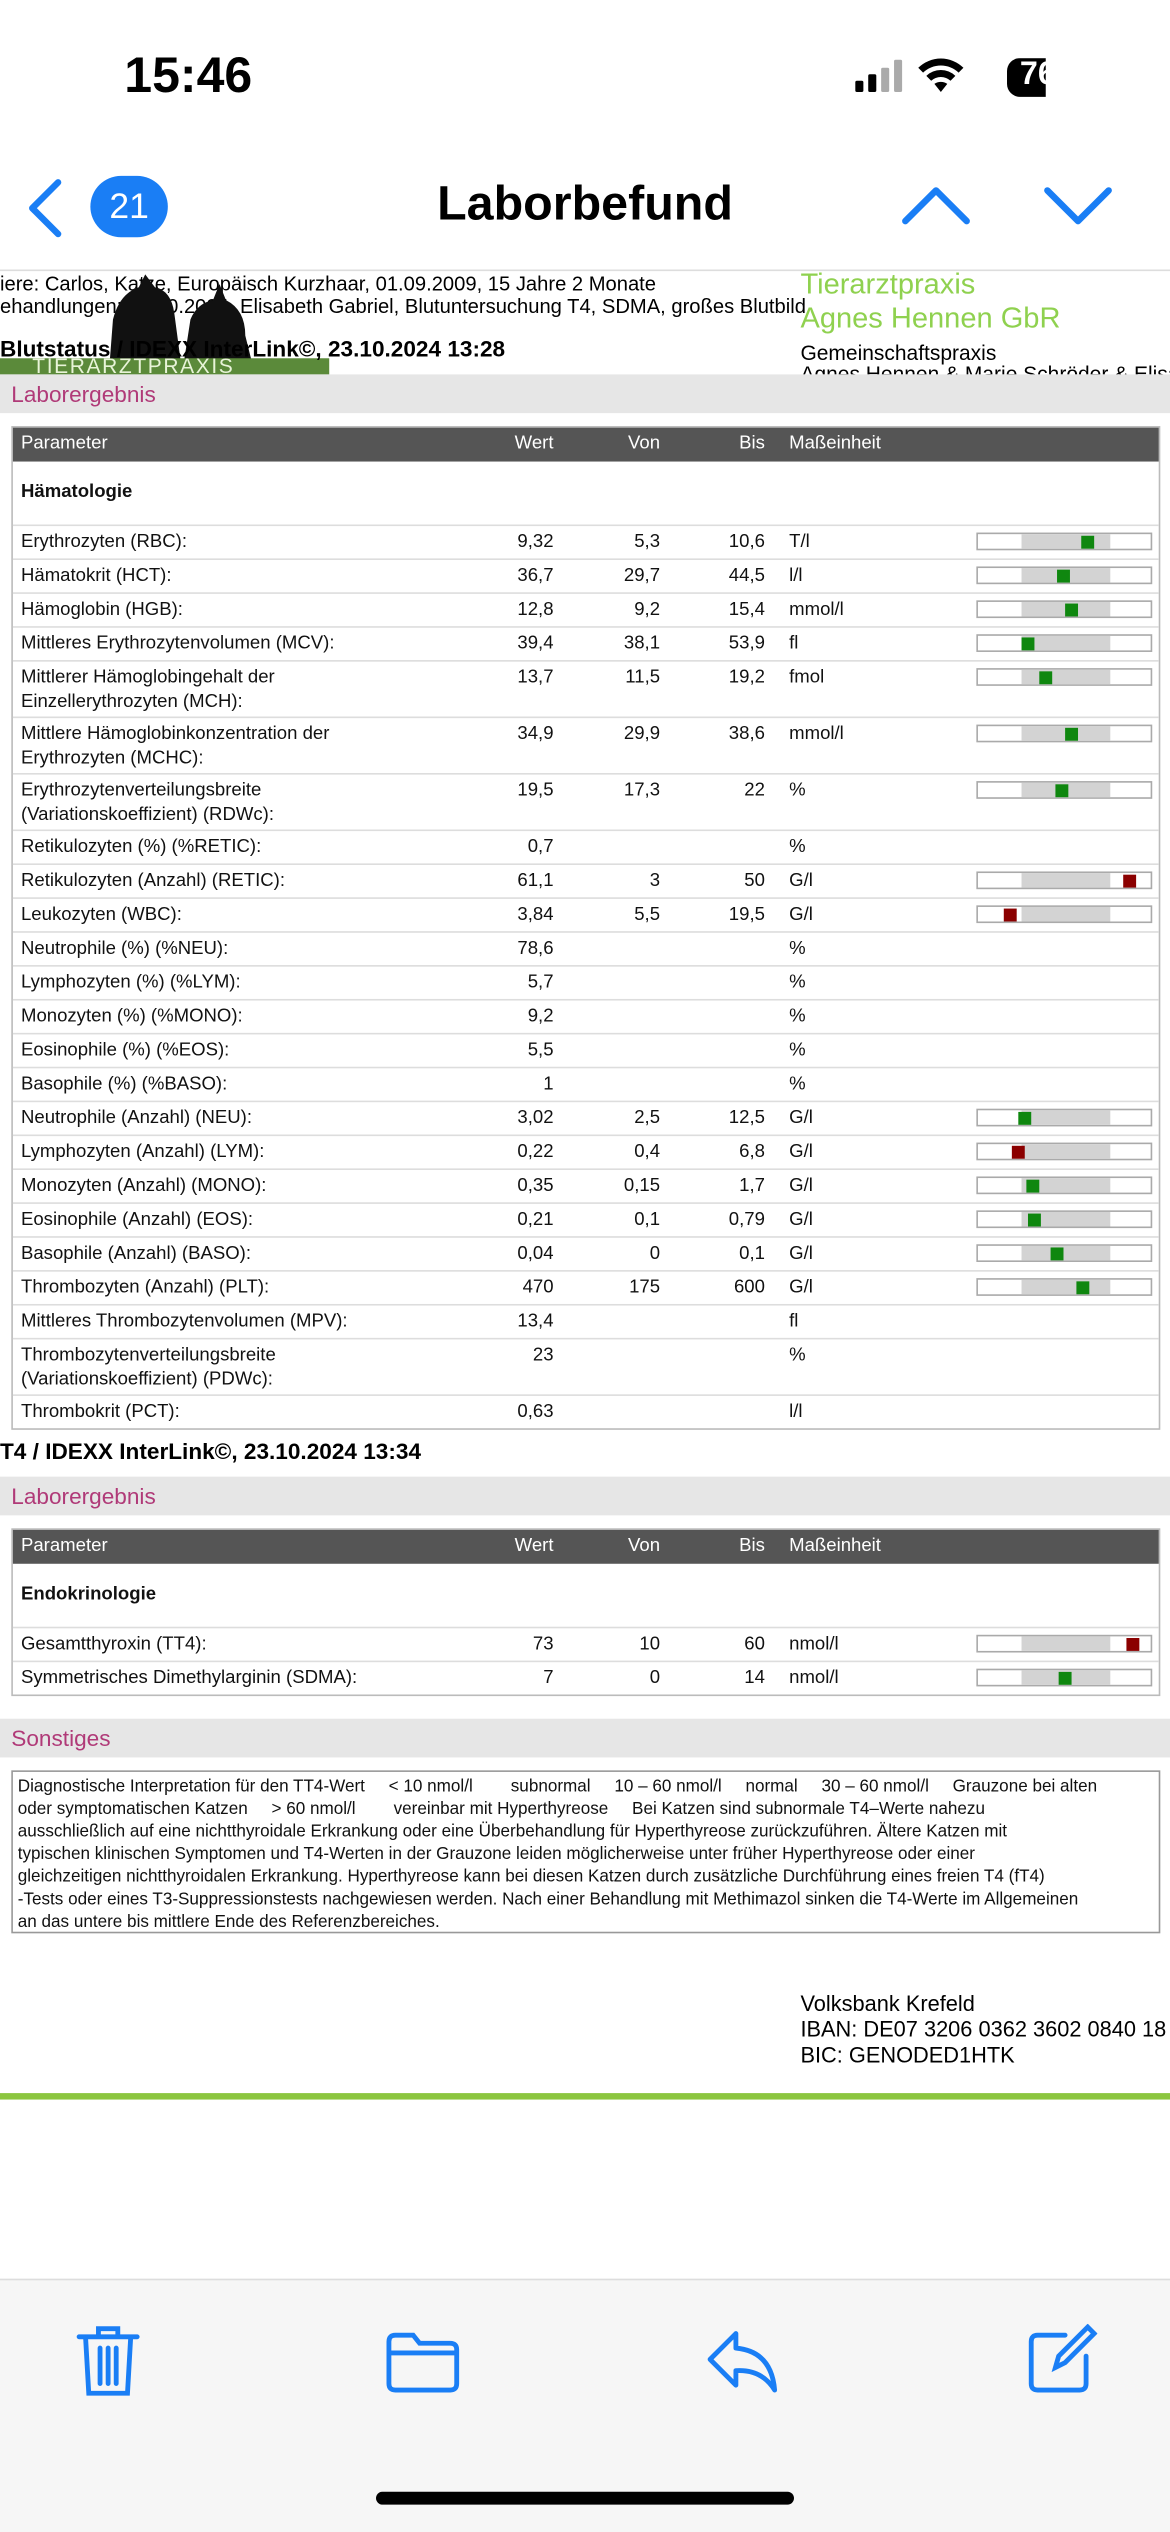 This screenshot has height=2532, width=1170. I want to click on section-band: Laborergebnis, so click(585, 394).